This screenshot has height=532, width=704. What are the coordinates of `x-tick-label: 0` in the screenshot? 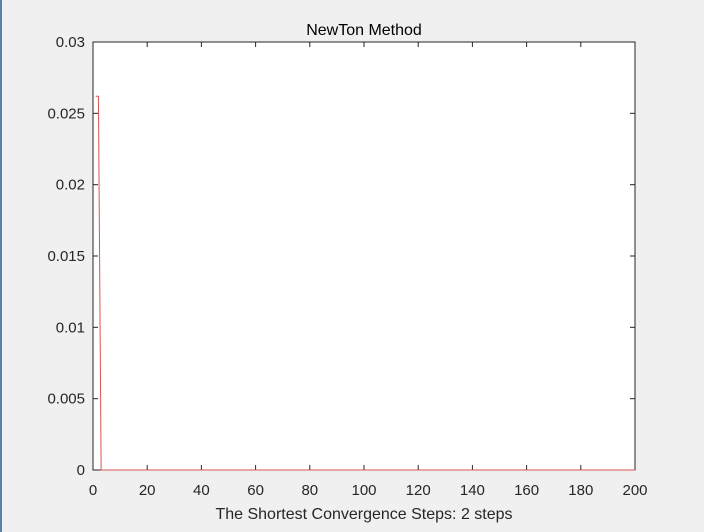 It's located at (93, 490).